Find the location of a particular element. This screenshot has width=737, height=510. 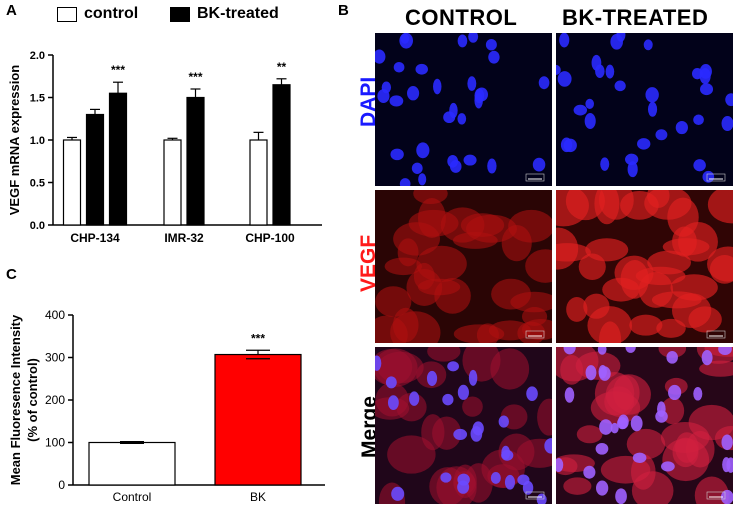

y-tick-label: 300 is located at coordinates (55, 358).